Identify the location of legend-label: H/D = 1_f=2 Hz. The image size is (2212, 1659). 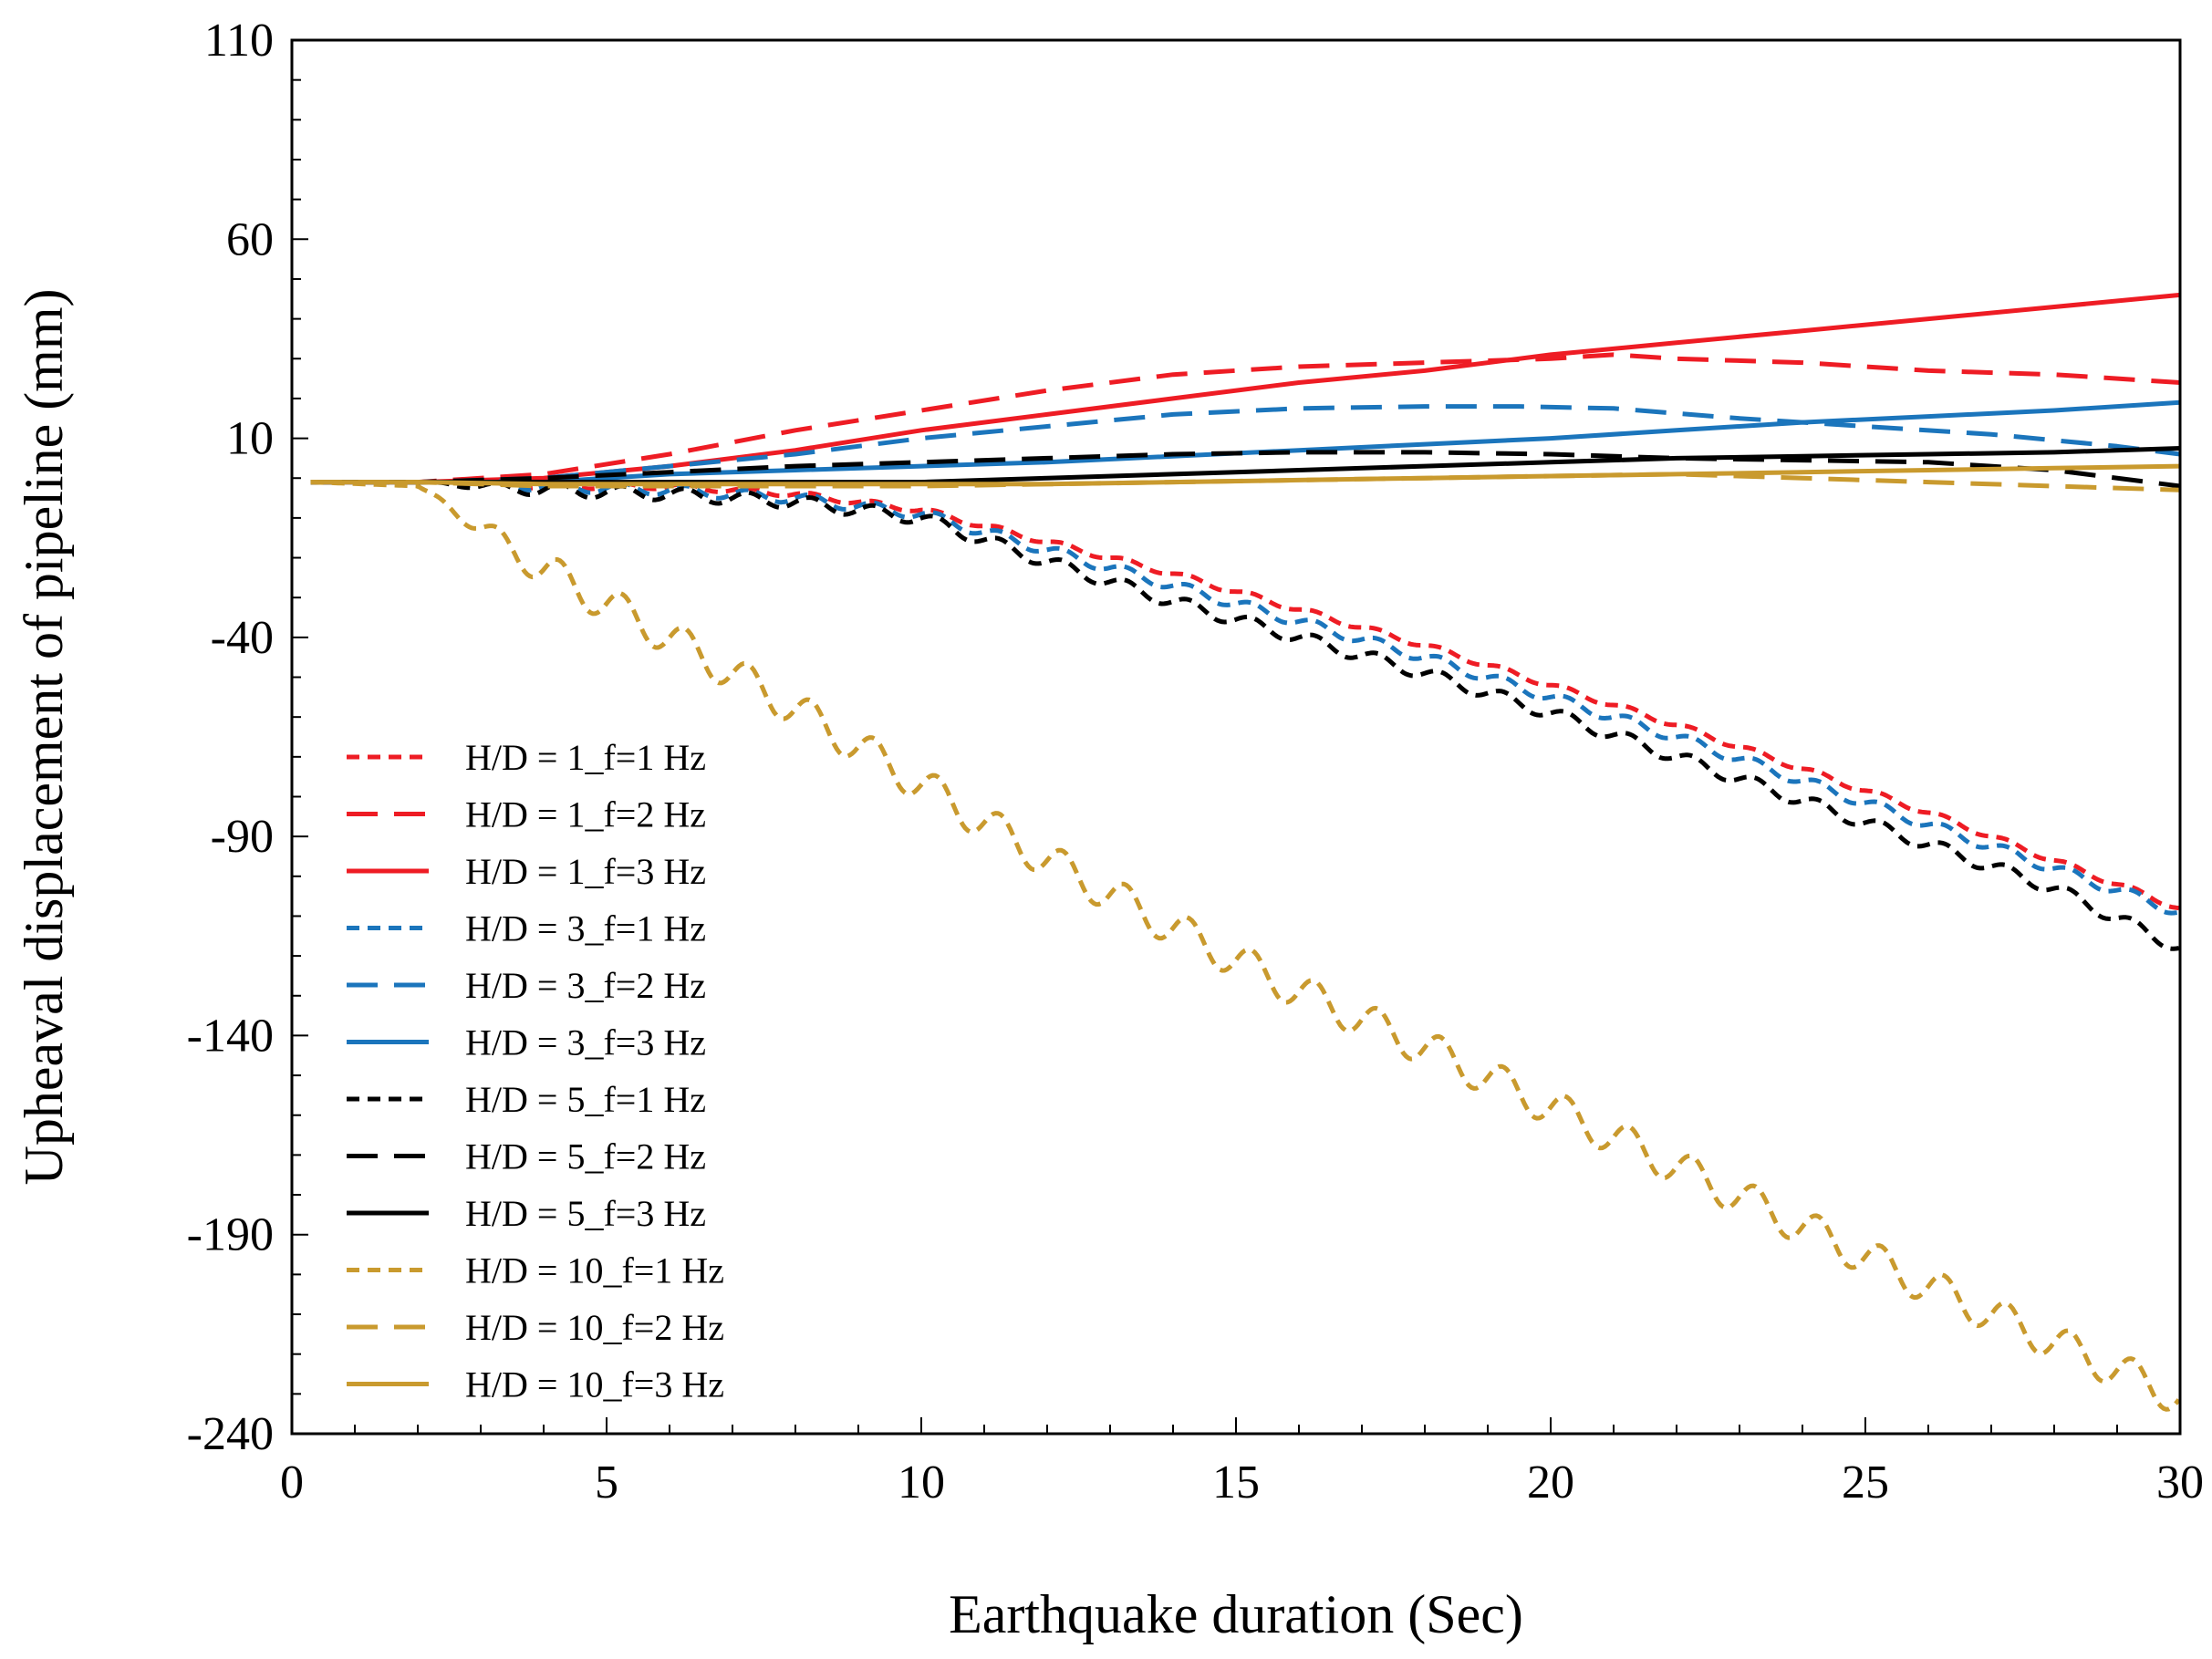
(585, 814).